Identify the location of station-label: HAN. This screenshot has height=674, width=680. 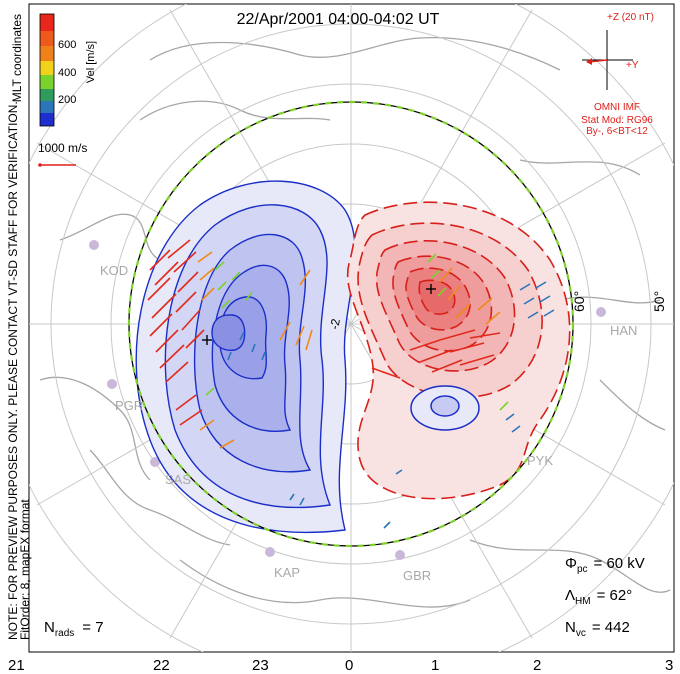
(623, 330).